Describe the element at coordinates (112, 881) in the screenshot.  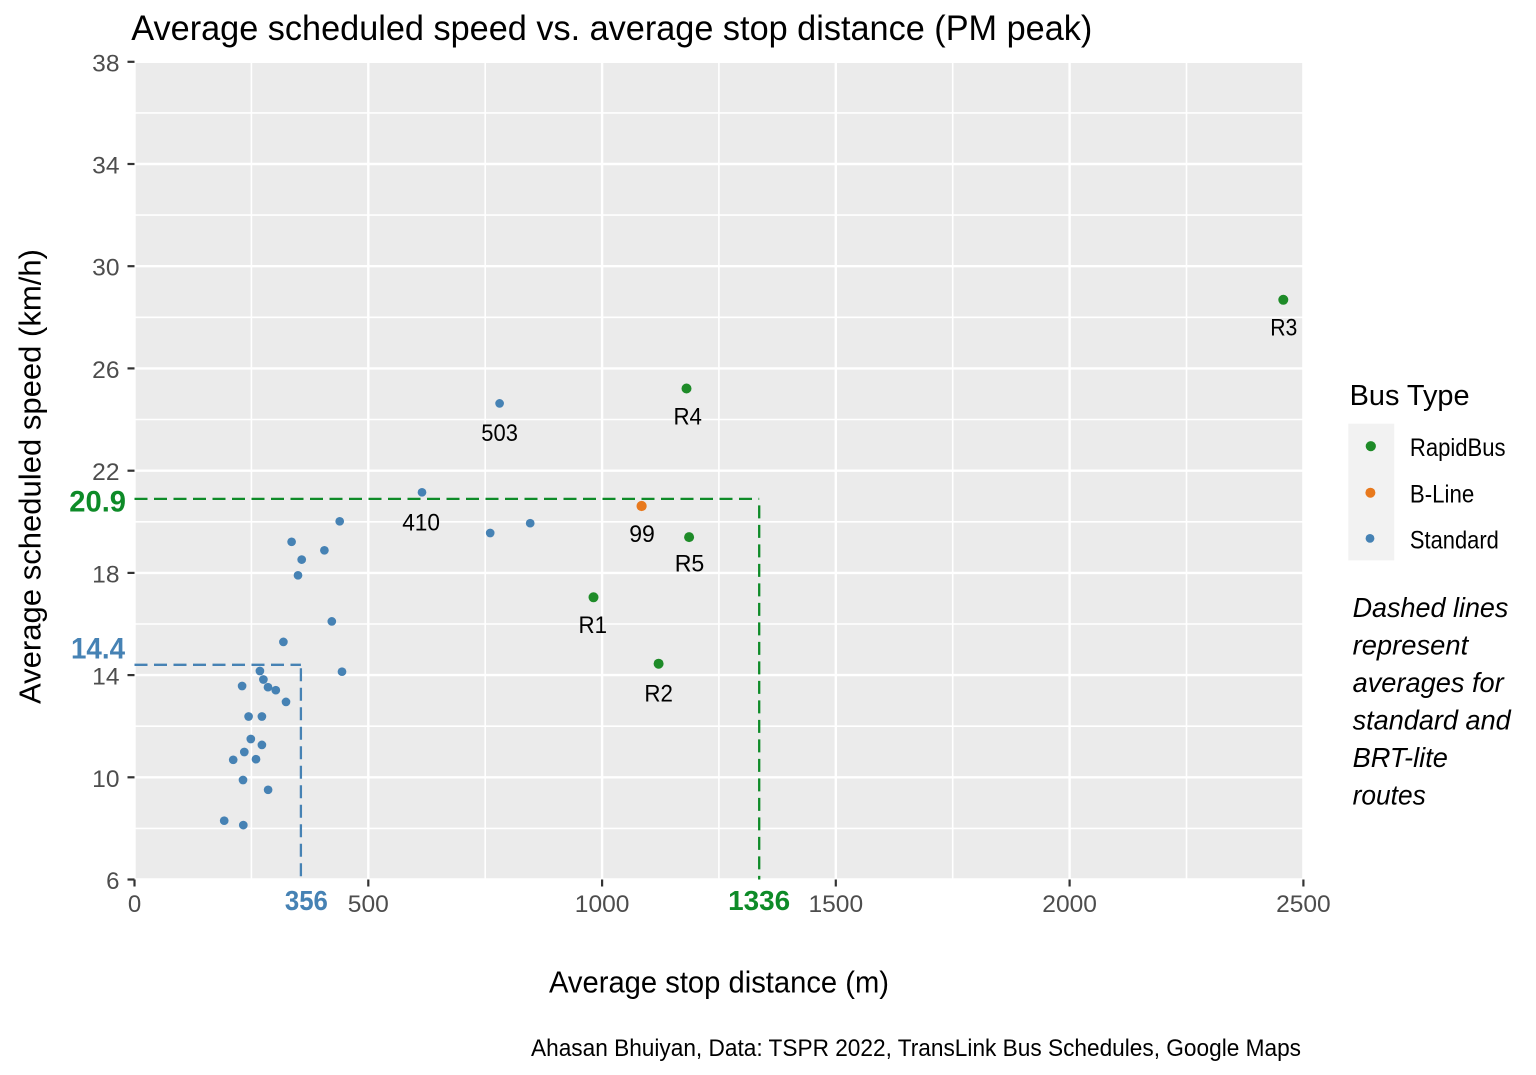
I see `svg-text: 6` at that location.